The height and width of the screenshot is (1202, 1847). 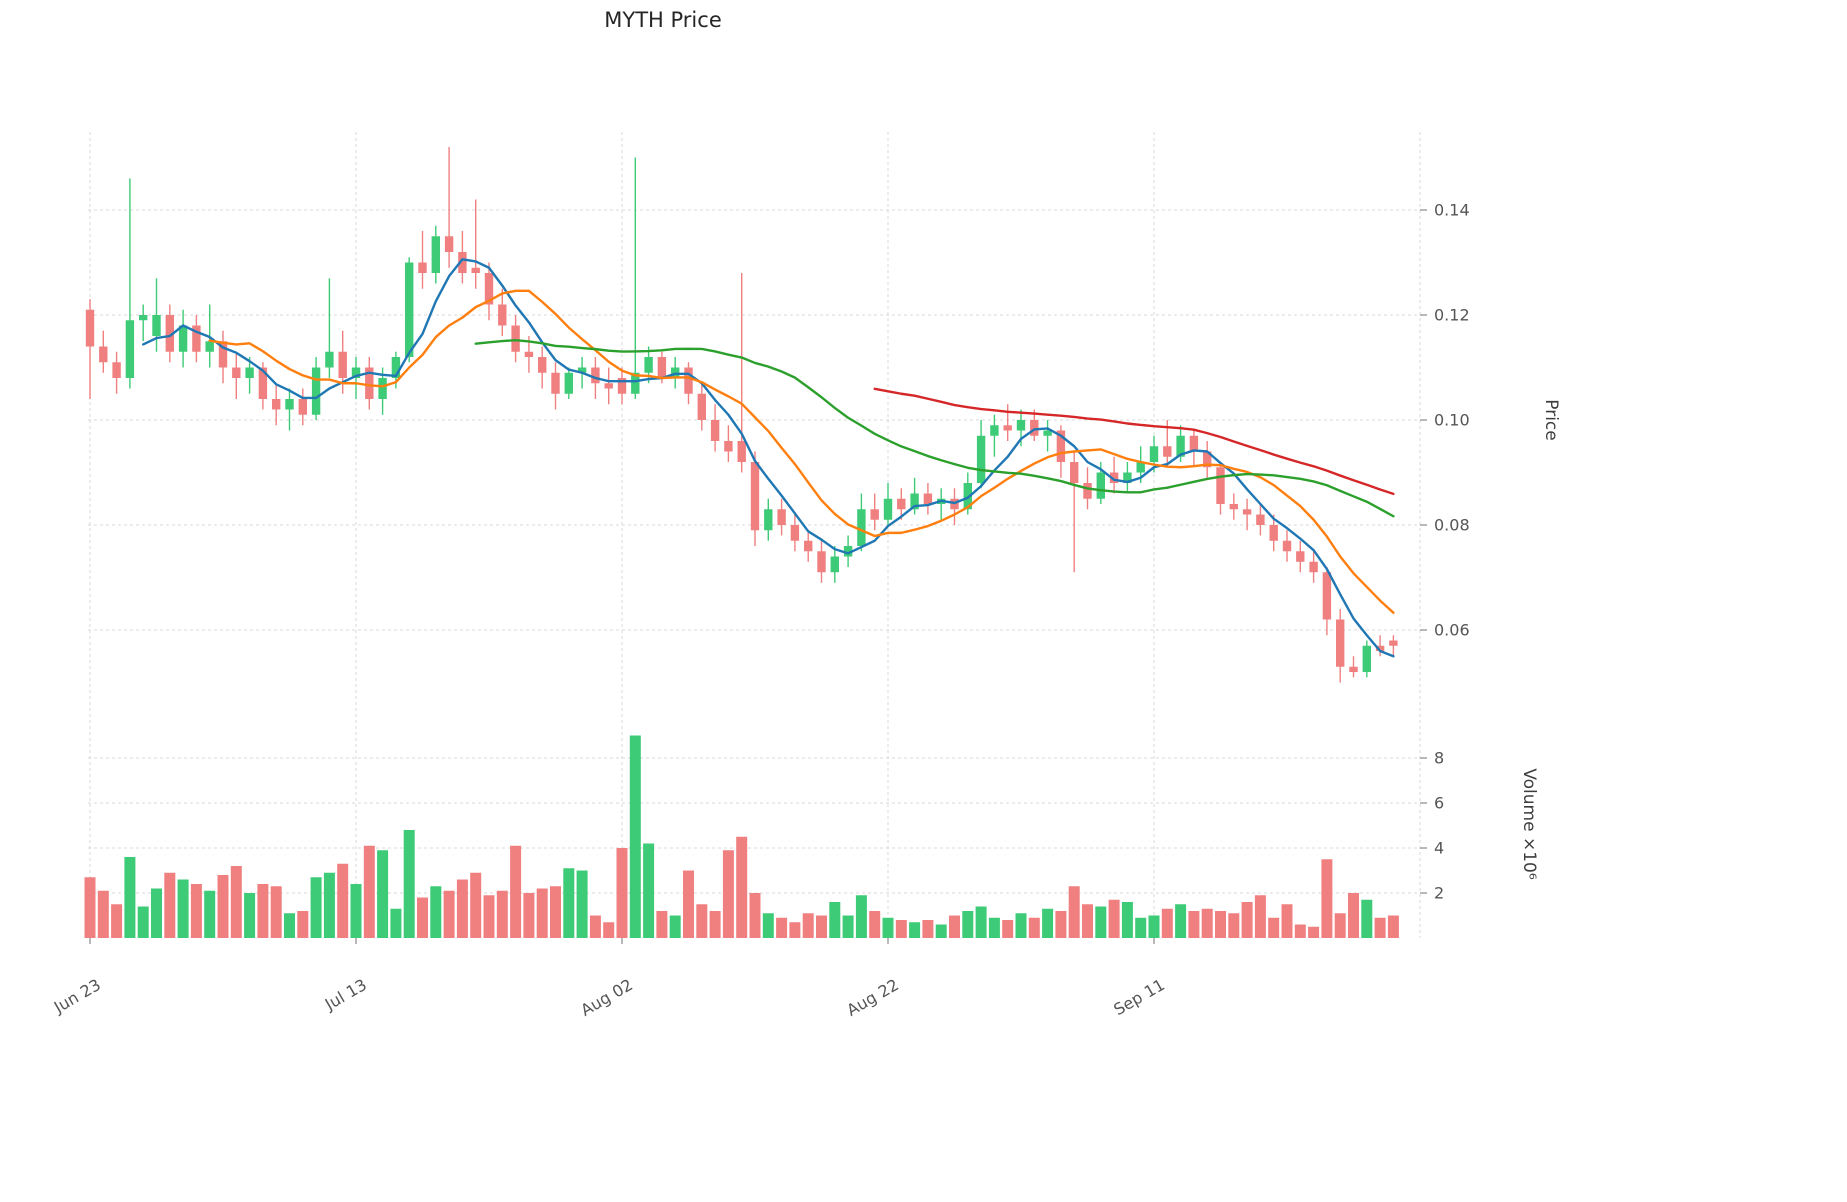 What do you see at coordinates (741, 836) in the screenshot?
I see `volume-bars` at bounding box center [741, 836].